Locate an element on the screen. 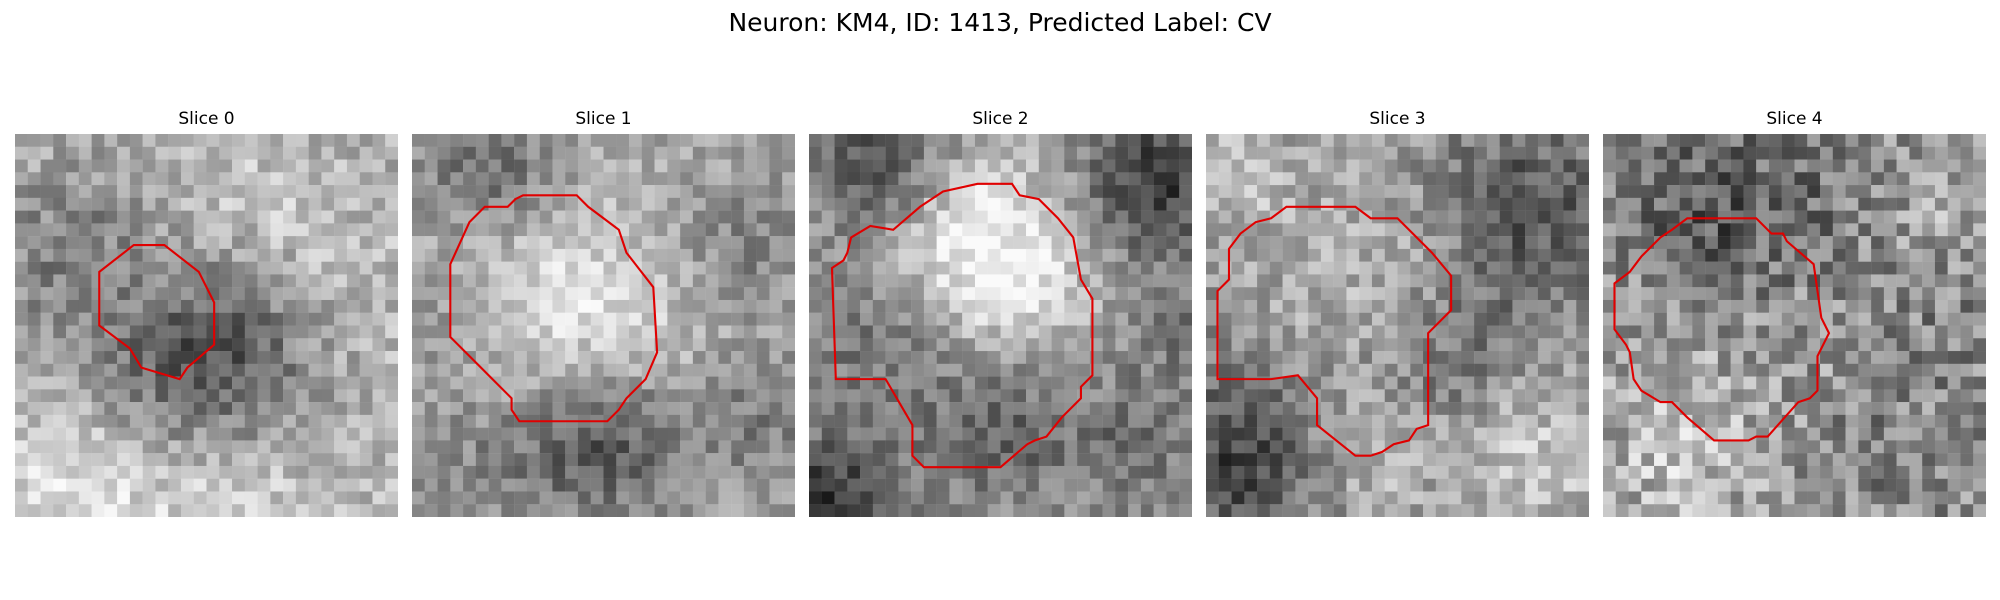  slice-title-2: Slice 2 is located at coordinates (1000, 119).